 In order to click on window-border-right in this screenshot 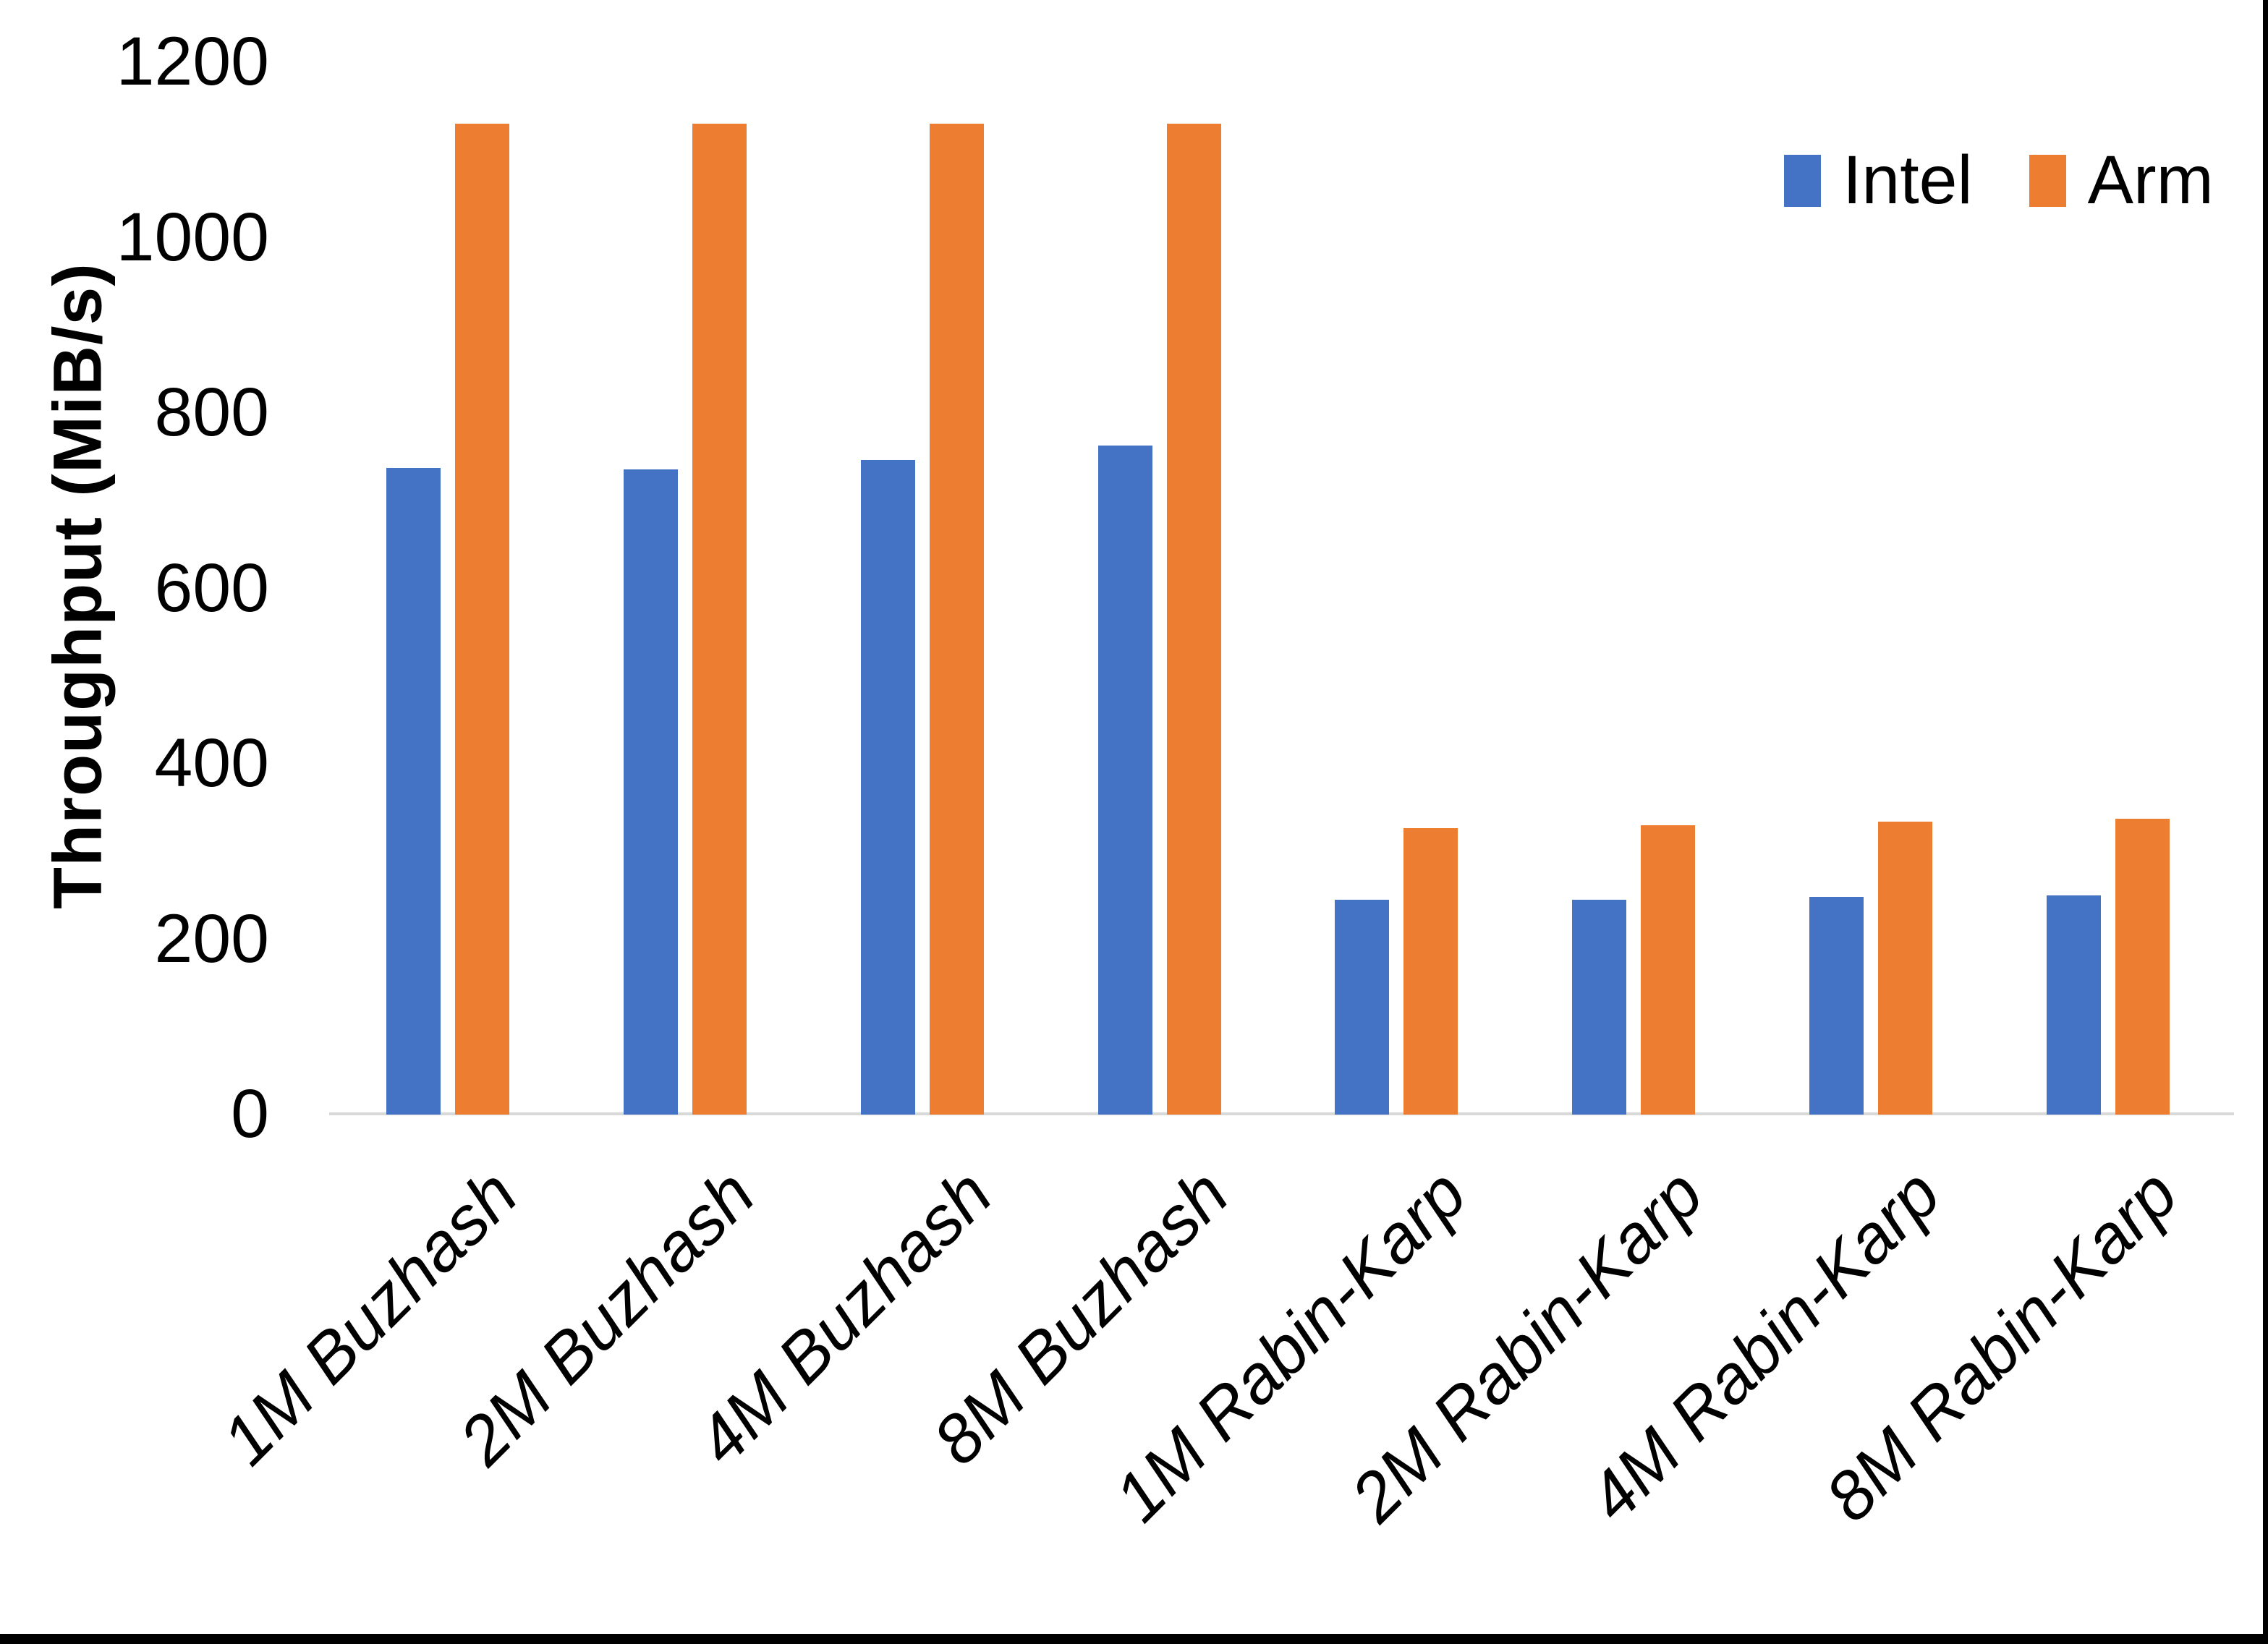, I will do `click(2265, 822)`.